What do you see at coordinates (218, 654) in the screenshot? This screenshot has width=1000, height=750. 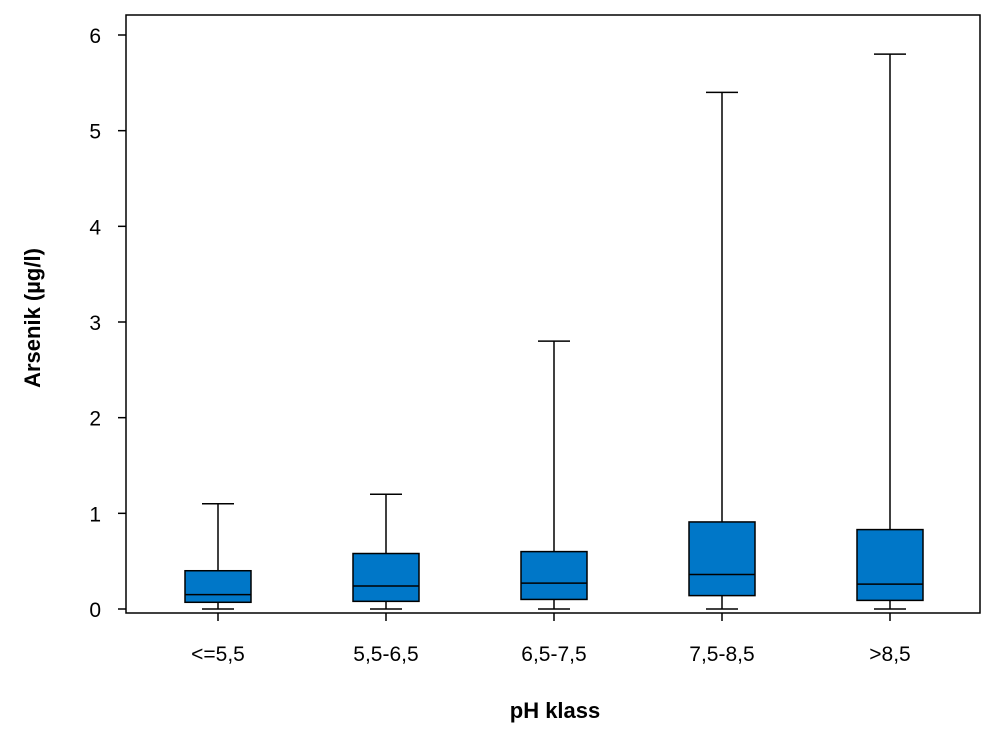 I see `x-tick-label: <=5,5` at bounding box center [218, 654].